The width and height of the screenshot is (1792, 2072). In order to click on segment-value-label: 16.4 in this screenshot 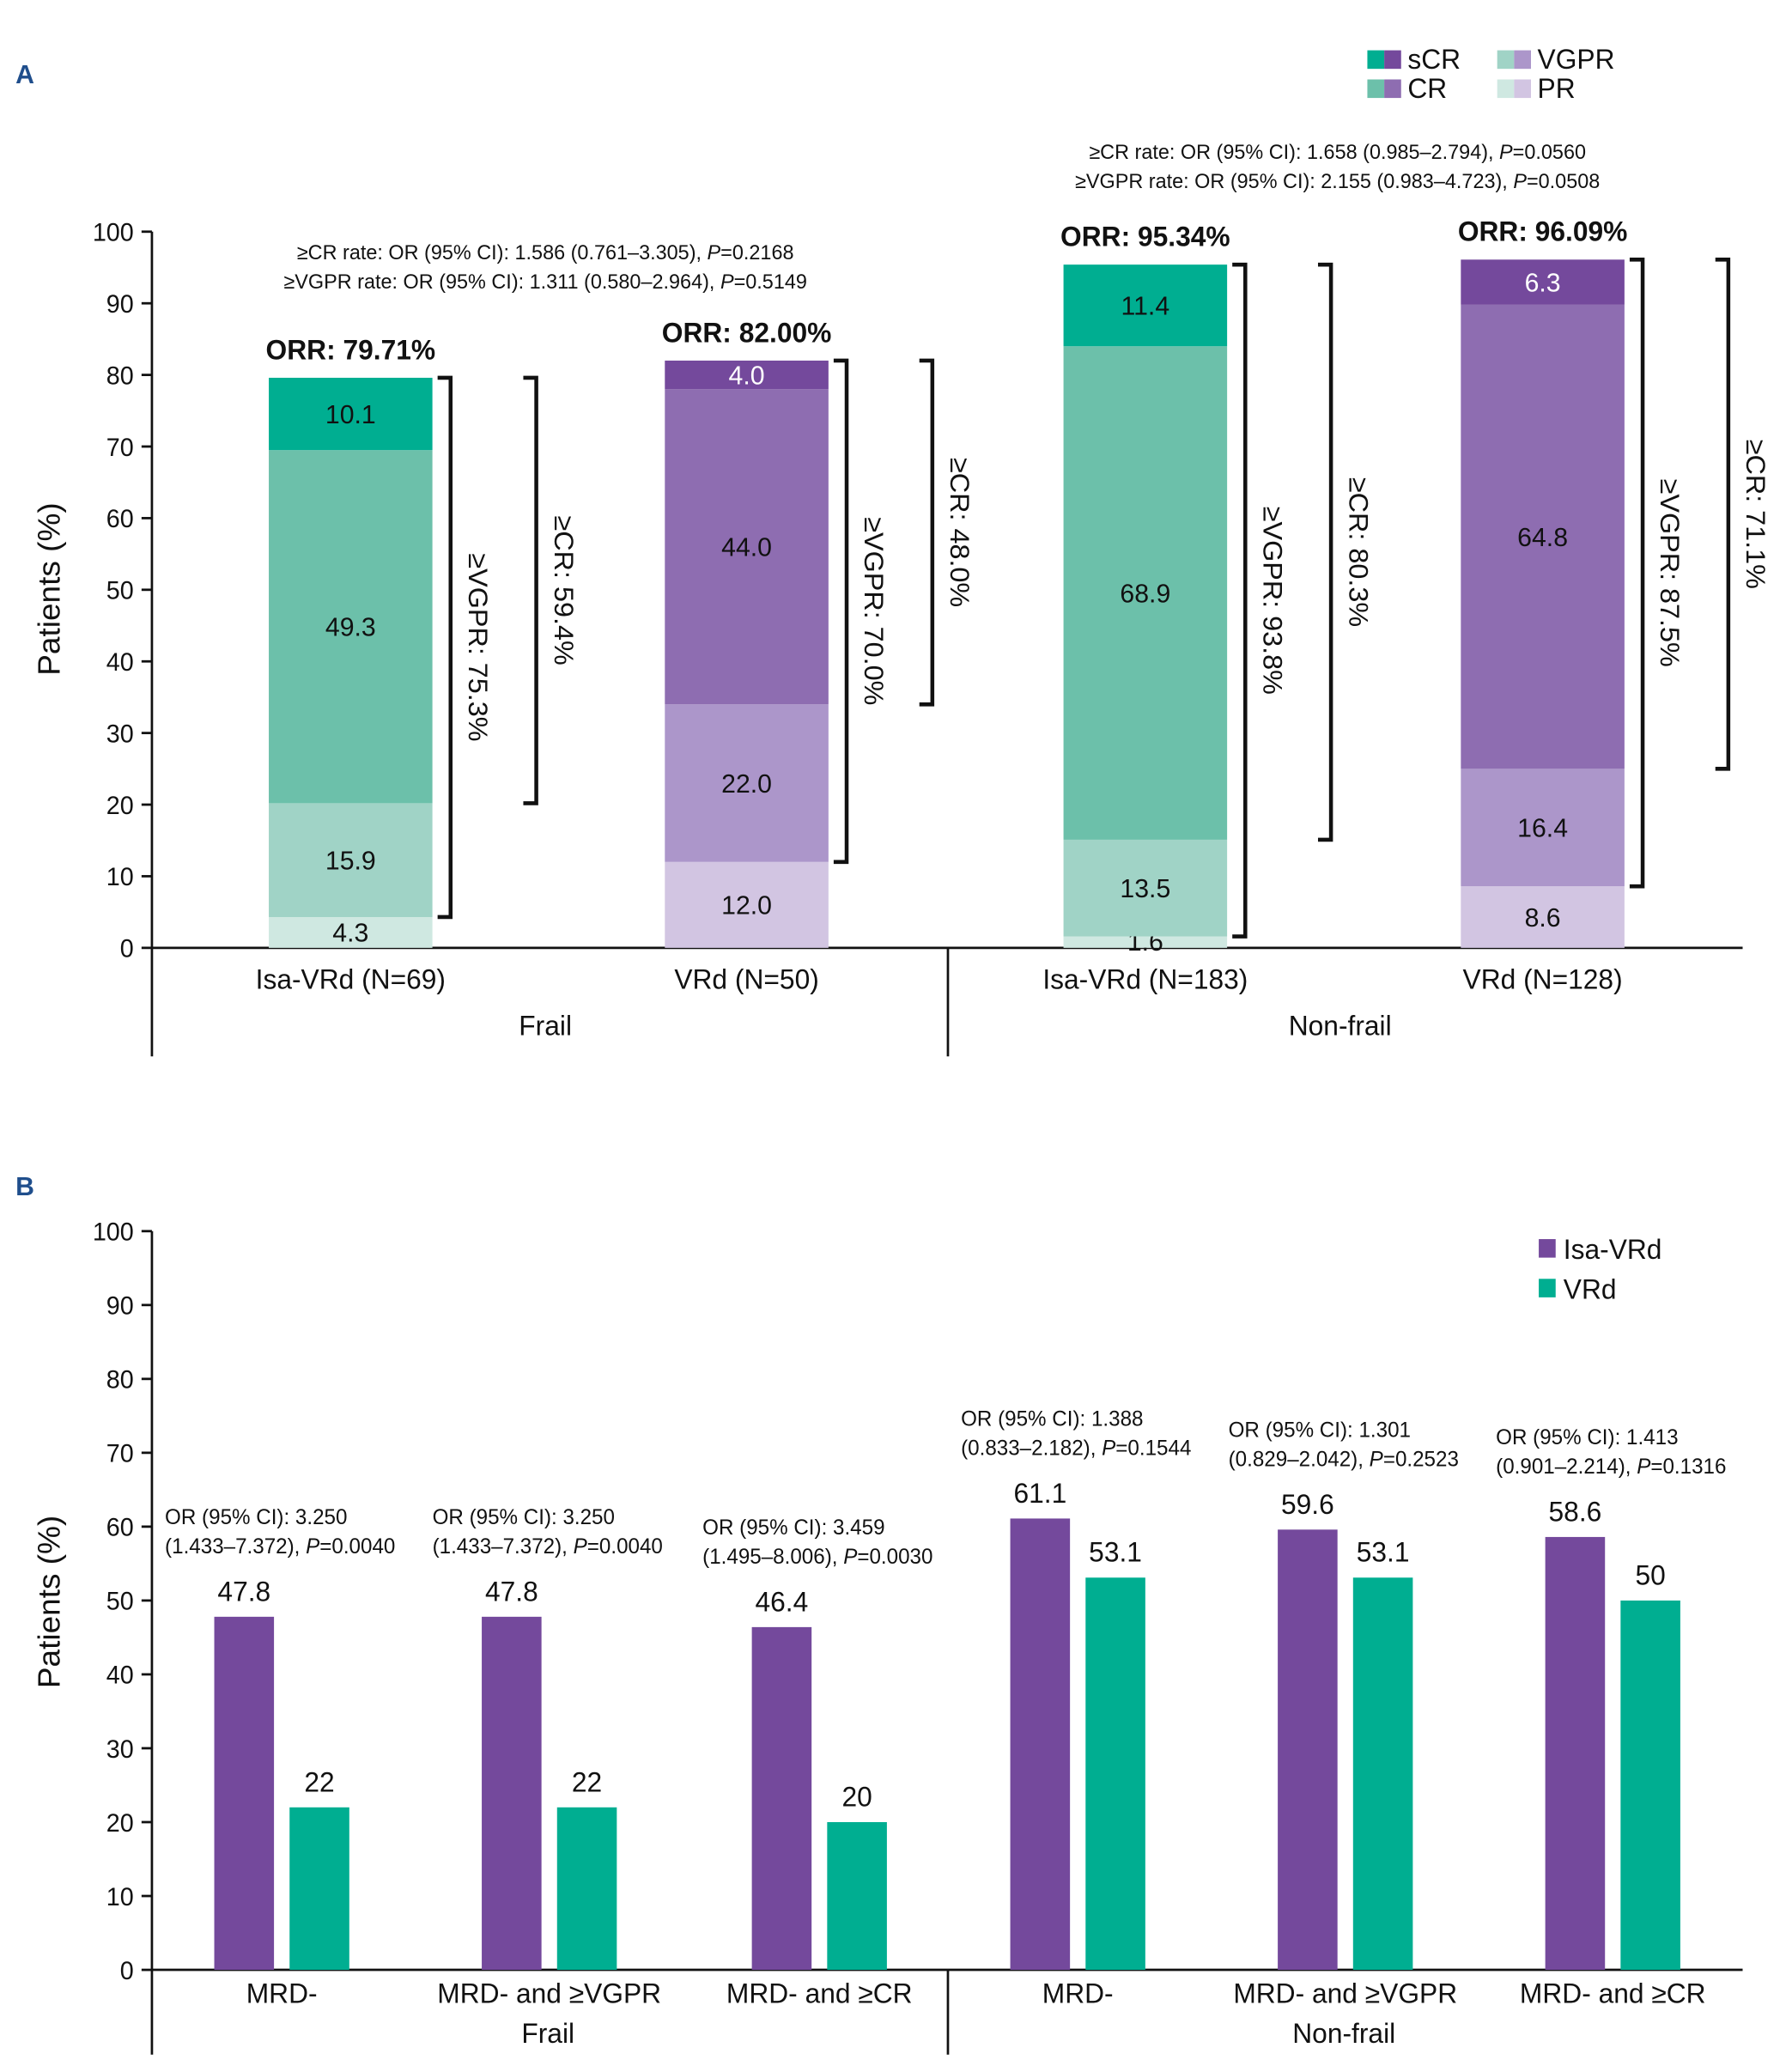, I will do `click(1542, 827)`.